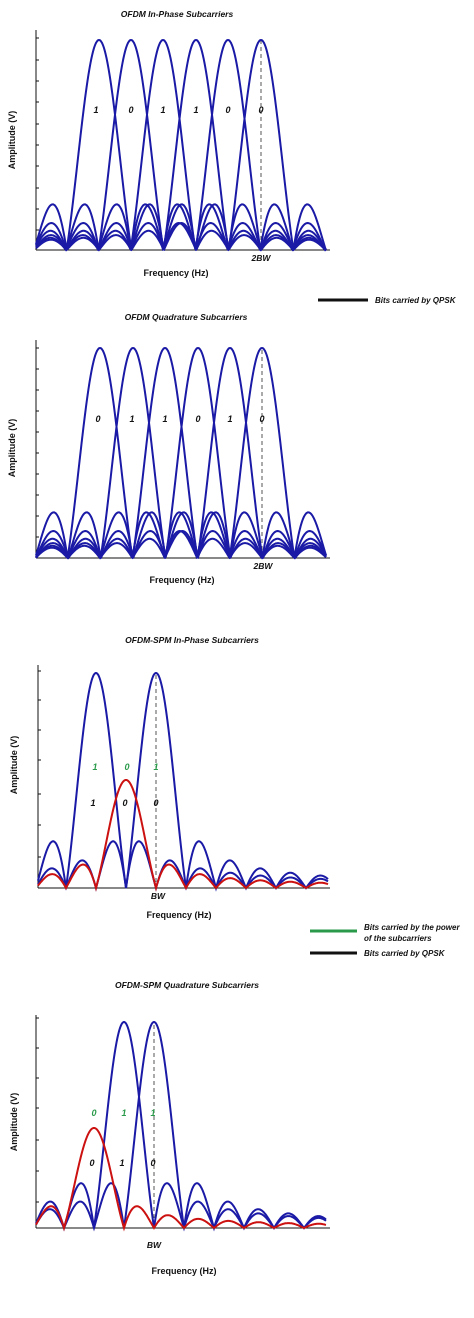 The width and height of the screenshot is (474, 1318). I want to click on panel-title: OFDM In-Phase Subcarriers, so click(177, 14).